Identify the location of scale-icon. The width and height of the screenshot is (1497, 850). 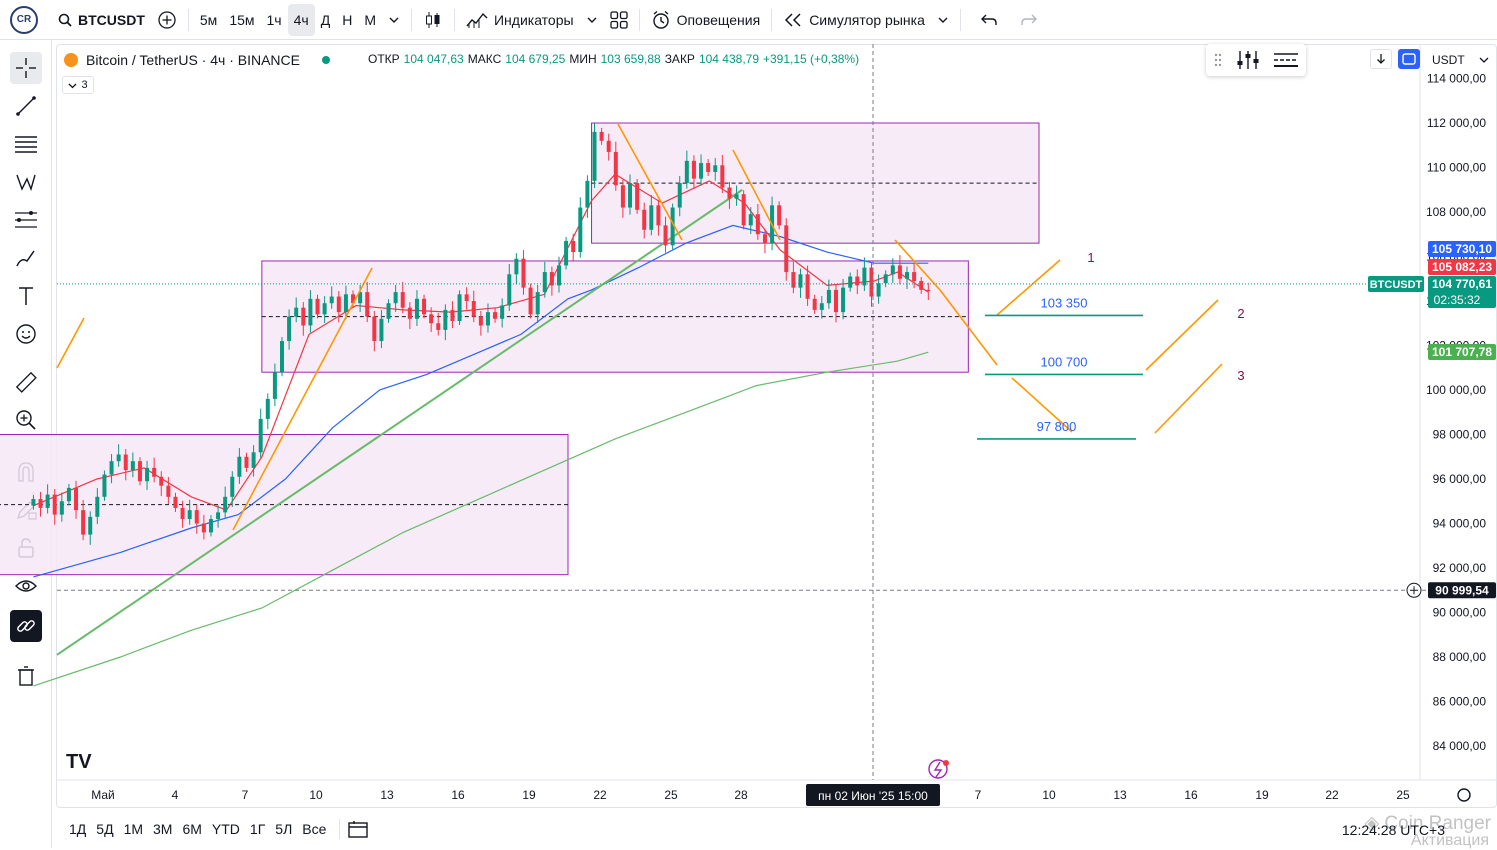
(1409, 59).